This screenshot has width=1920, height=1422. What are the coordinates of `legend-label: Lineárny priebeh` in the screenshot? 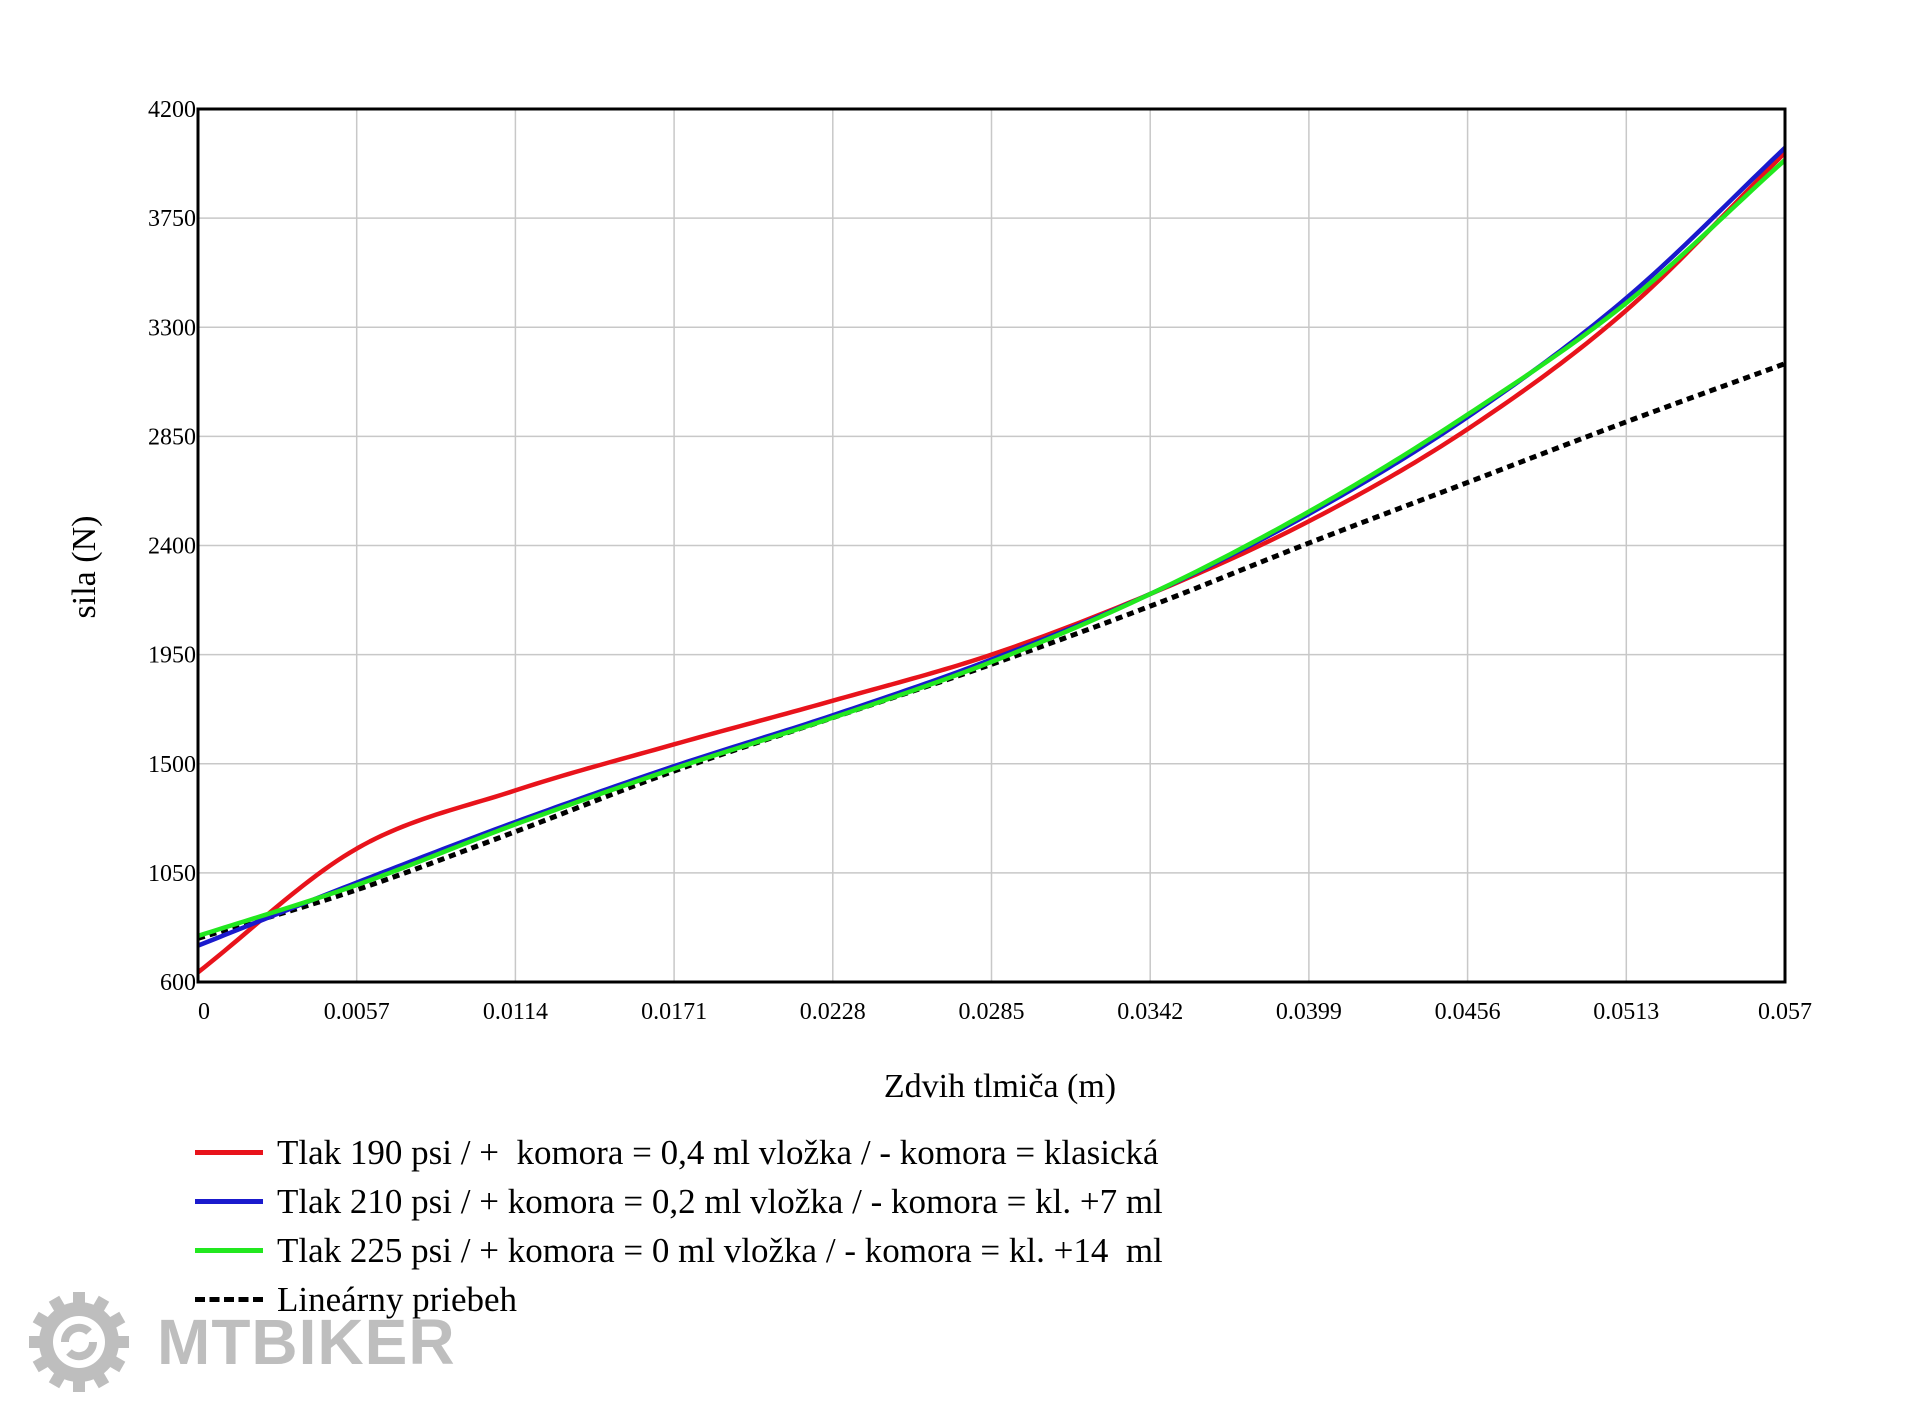 It's located at (397, 1299).